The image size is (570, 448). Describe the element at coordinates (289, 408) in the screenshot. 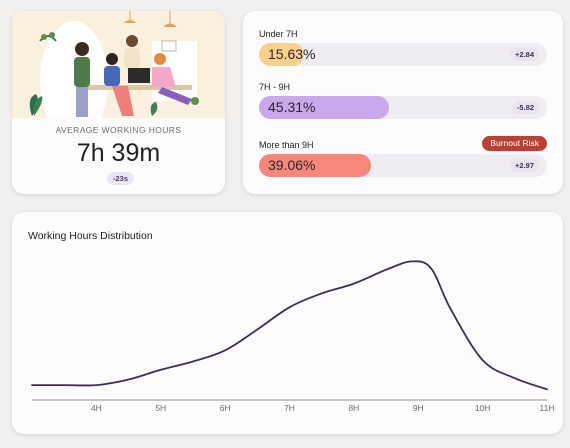

I see `x-tick-label: 7H` at that location.